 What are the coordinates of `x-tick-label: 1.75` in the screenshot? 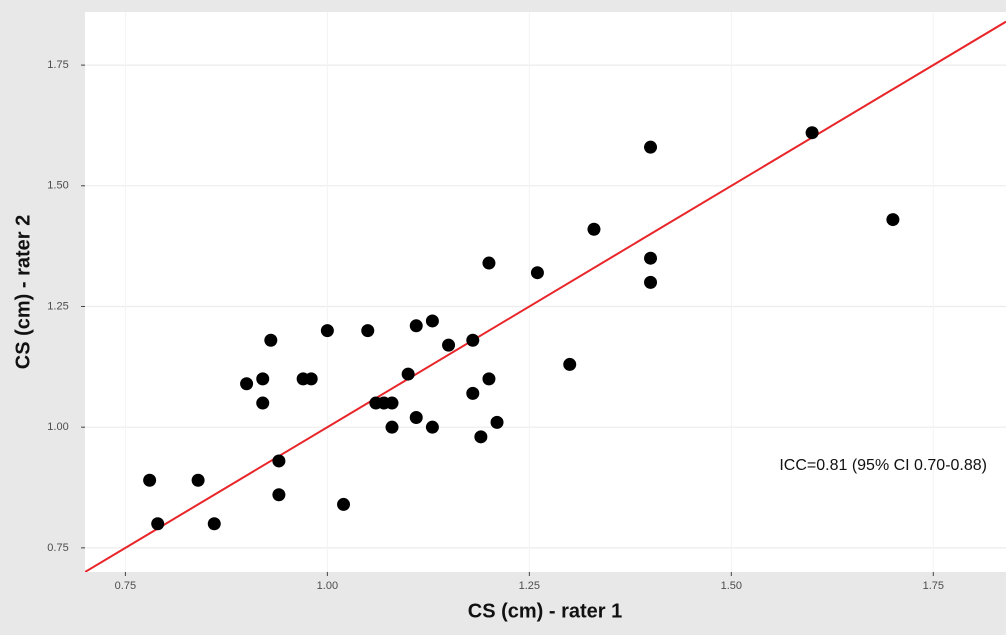 It's located at (933, 586).